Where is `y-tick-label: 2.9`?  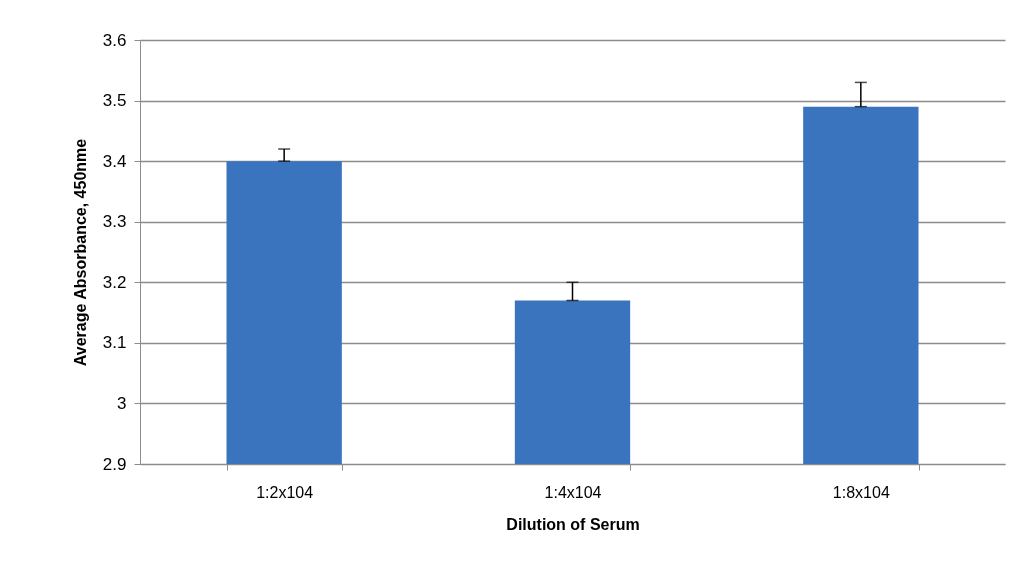 y-tick-label: 2.9 is located at coordinates (114, 464).